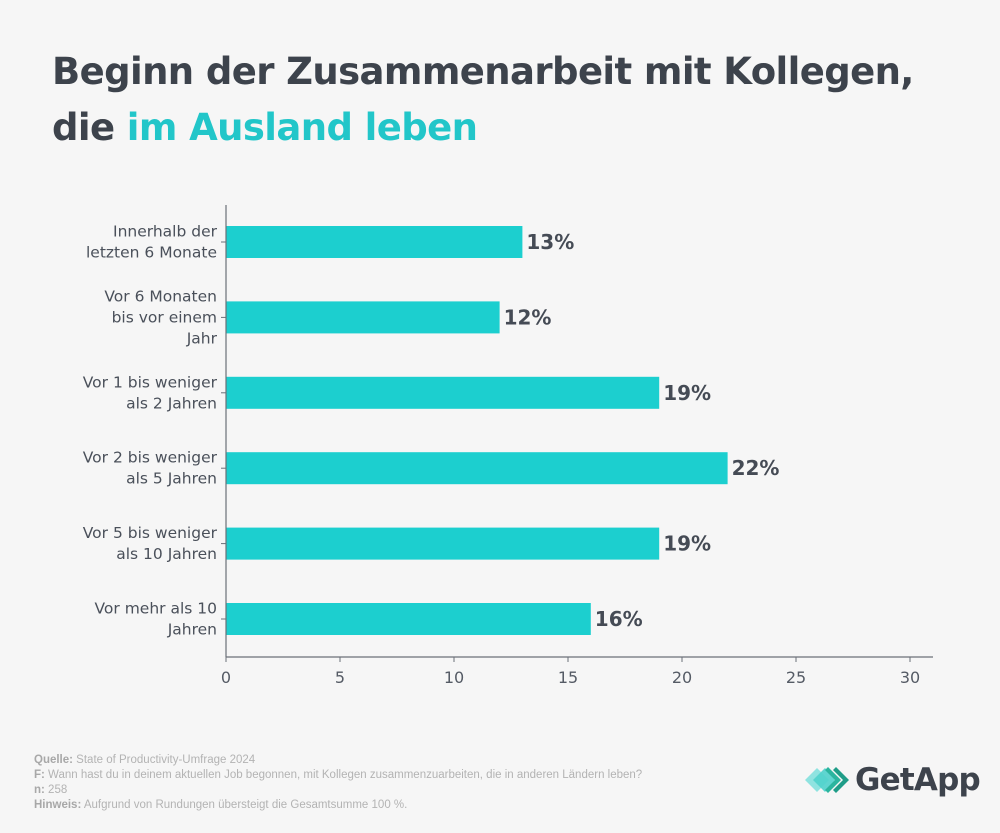 The width and height of the screenshot is (1000, 833). What do you see at coordinates (483, 128) in the screenshot?
I see `title-line-2: die im Ausland leben` at bounding box center [483, 128].